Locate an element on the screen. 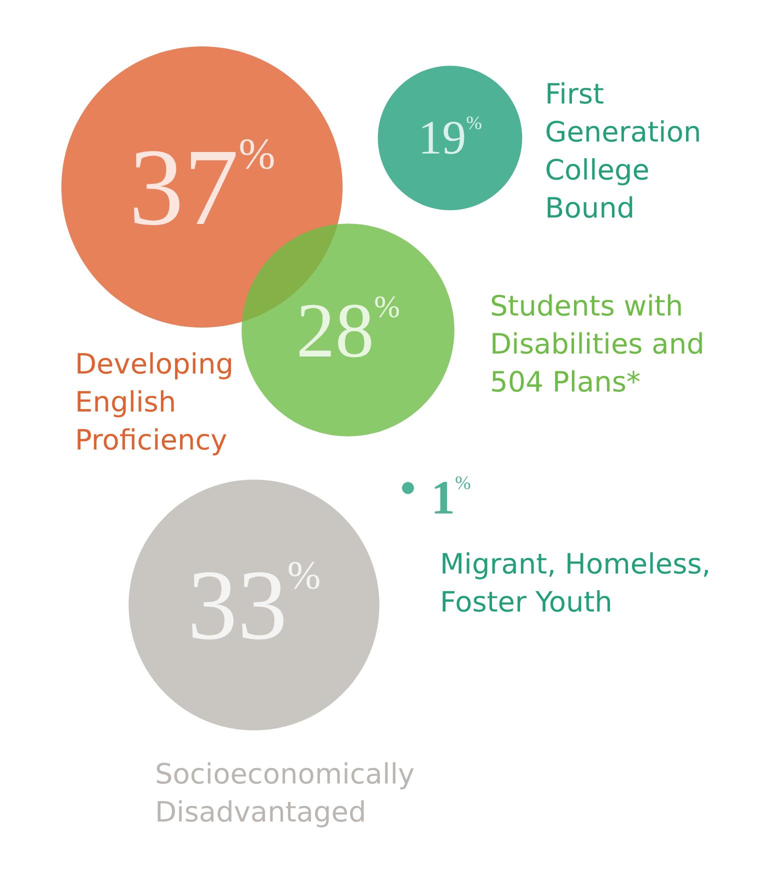 This screenshot has width=767, height=871. data-label: 37% is located at coordinates (202, 187).